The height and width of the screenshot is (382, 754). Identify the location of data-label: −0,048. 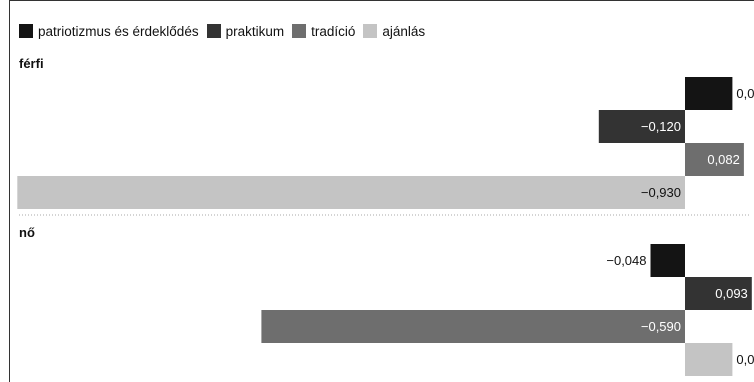
(626, 260).